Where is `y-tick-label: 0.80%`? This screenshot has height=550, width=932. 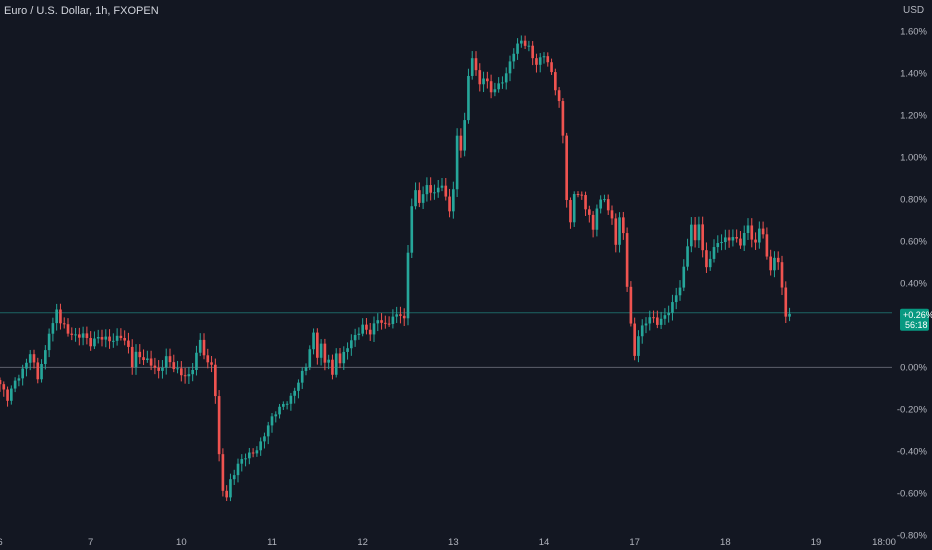 y-tick-label: 0.80% is located at coordinates (913, 199).